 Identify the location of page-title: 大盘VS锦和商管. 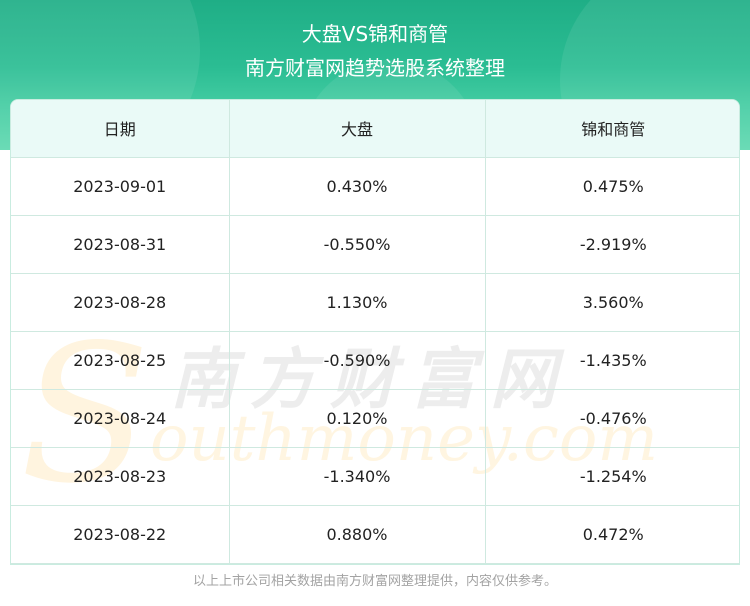
(375, 34).